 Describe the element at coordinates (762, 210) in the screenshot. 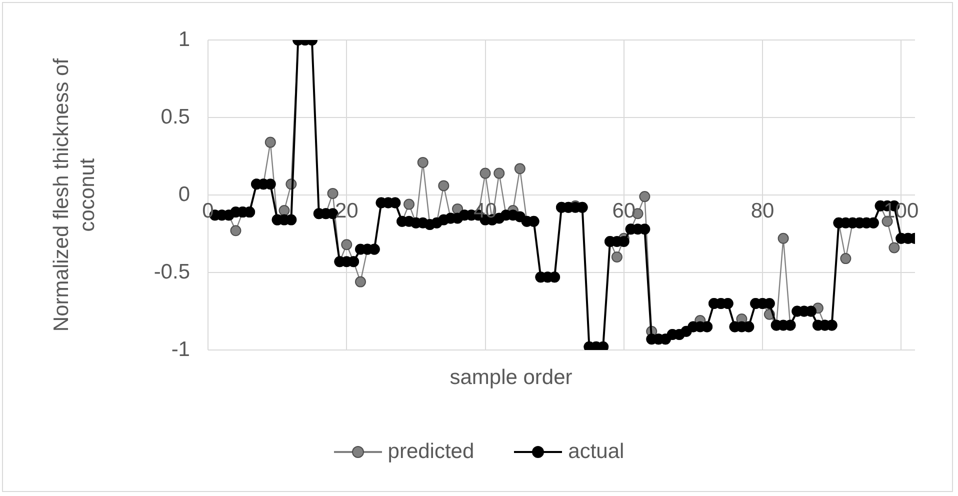

I see `x-tick-label: 80` at that location.